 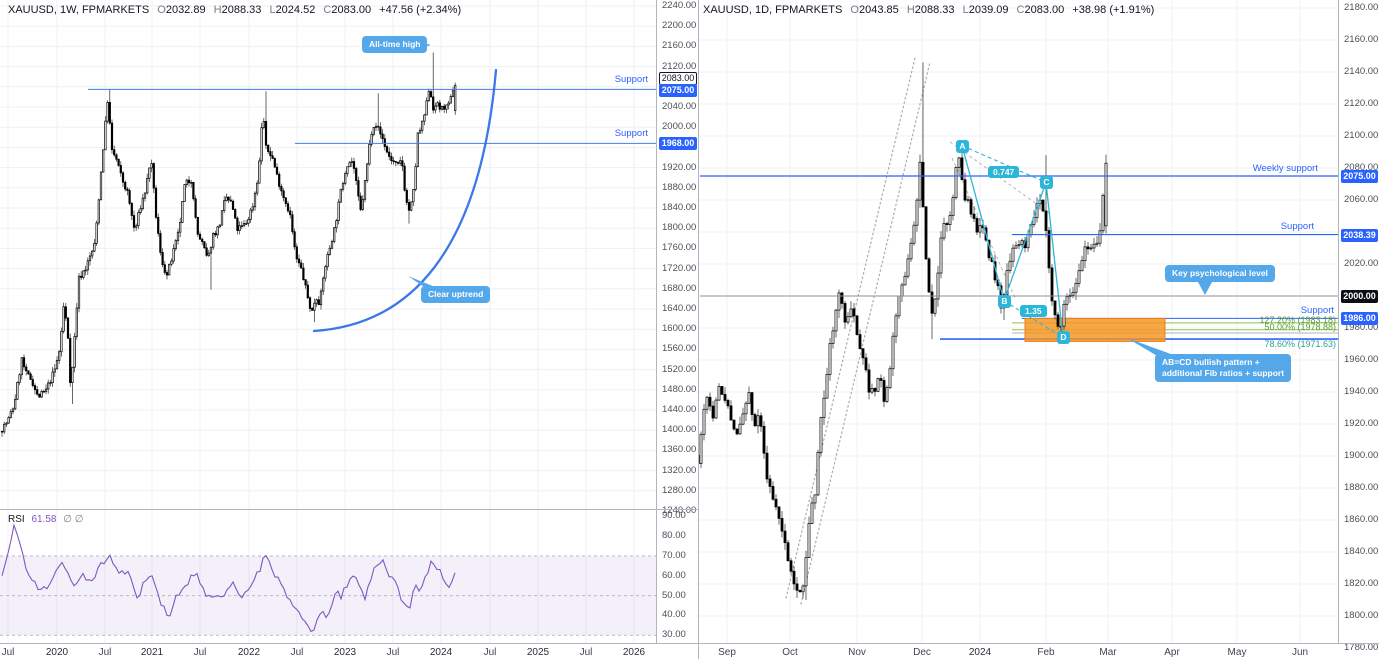 What do you see at coordinates (228, 578) in the screenshot?
I see `rsi-line` at bounding box center [228, 578].